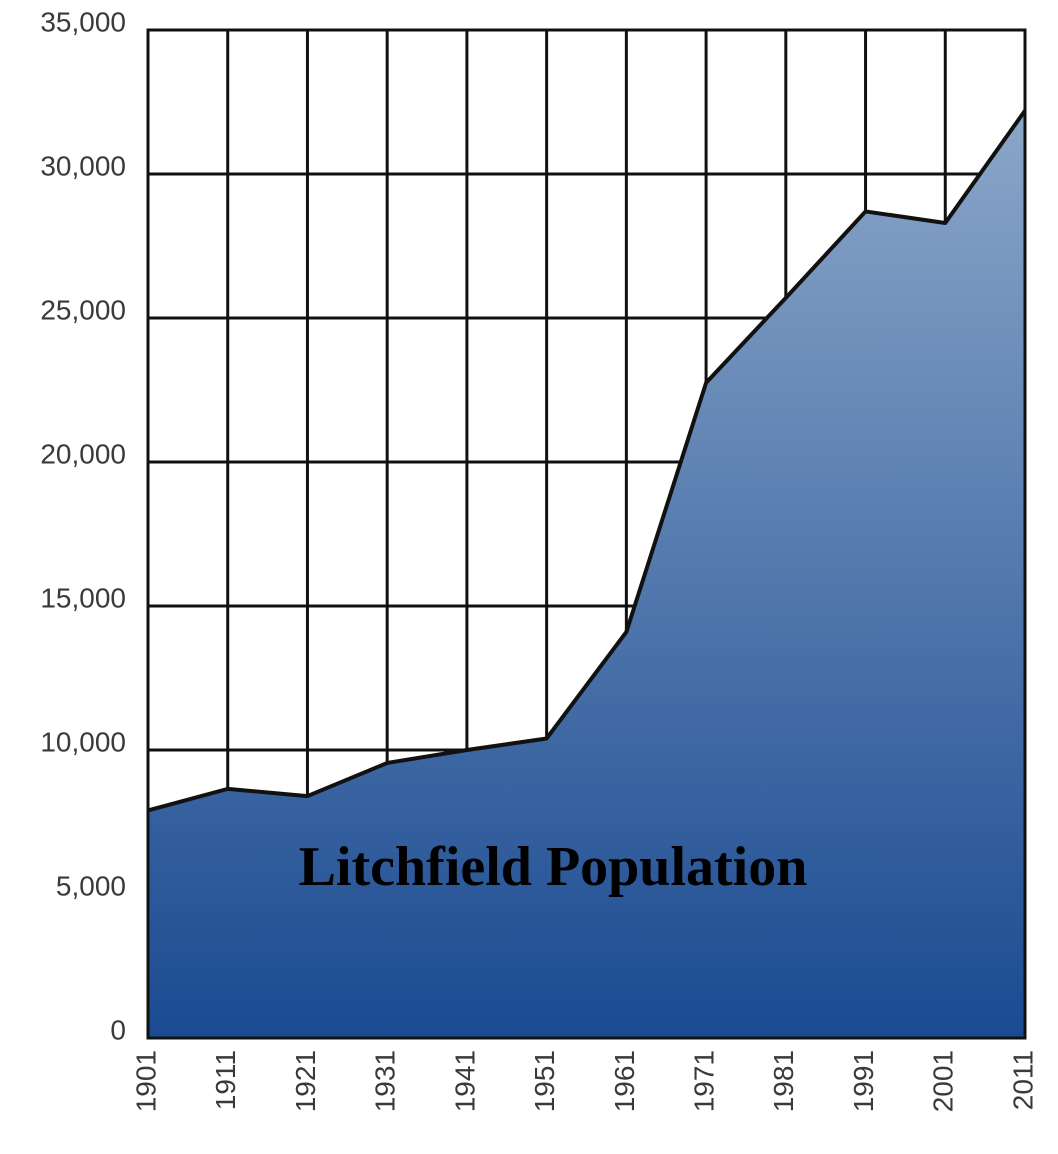 The height and width of the screenshot is (1154, 1058). I want to click on y-tick-label: 25,000, so click(83, 309).